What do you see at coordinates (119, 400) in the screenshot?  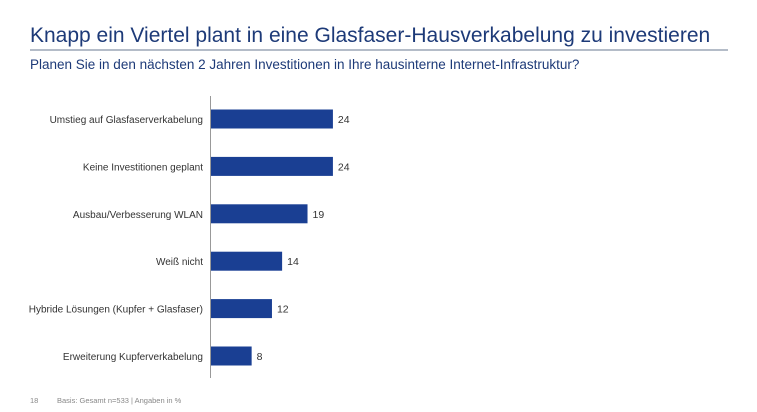 I see `footer-basis: Basis: Gesamt n=533 | Angaben in %` at bounding box center [119, 400].